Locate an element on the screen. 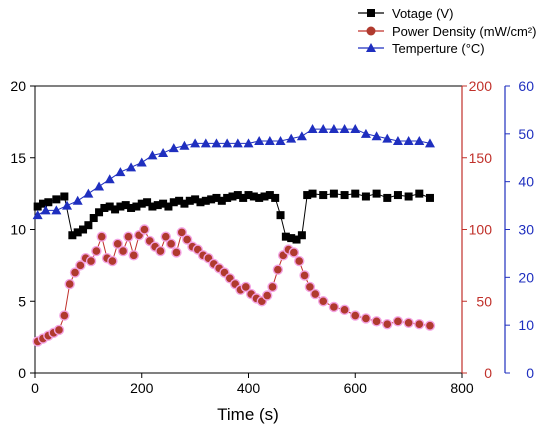 The height and width of the screenshot is (428, 550). legend-entry-power-density: Power Density (mW/cm²) is located at coordinates (447, 31).